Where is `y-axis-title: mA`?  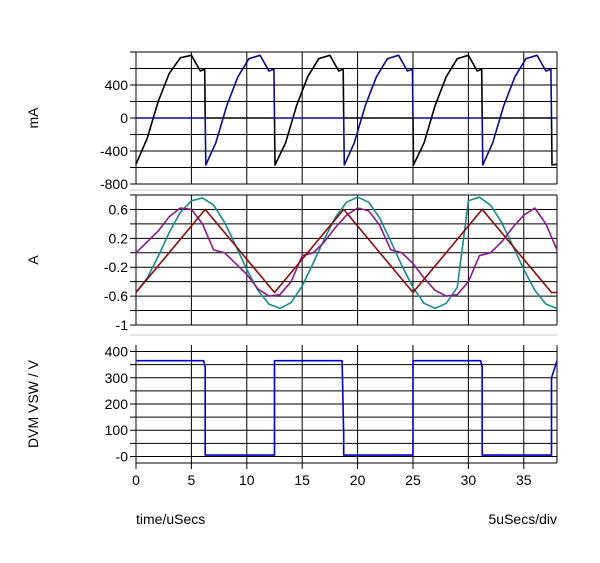 y-axis-title: mA is located at coordinates (33, 118).